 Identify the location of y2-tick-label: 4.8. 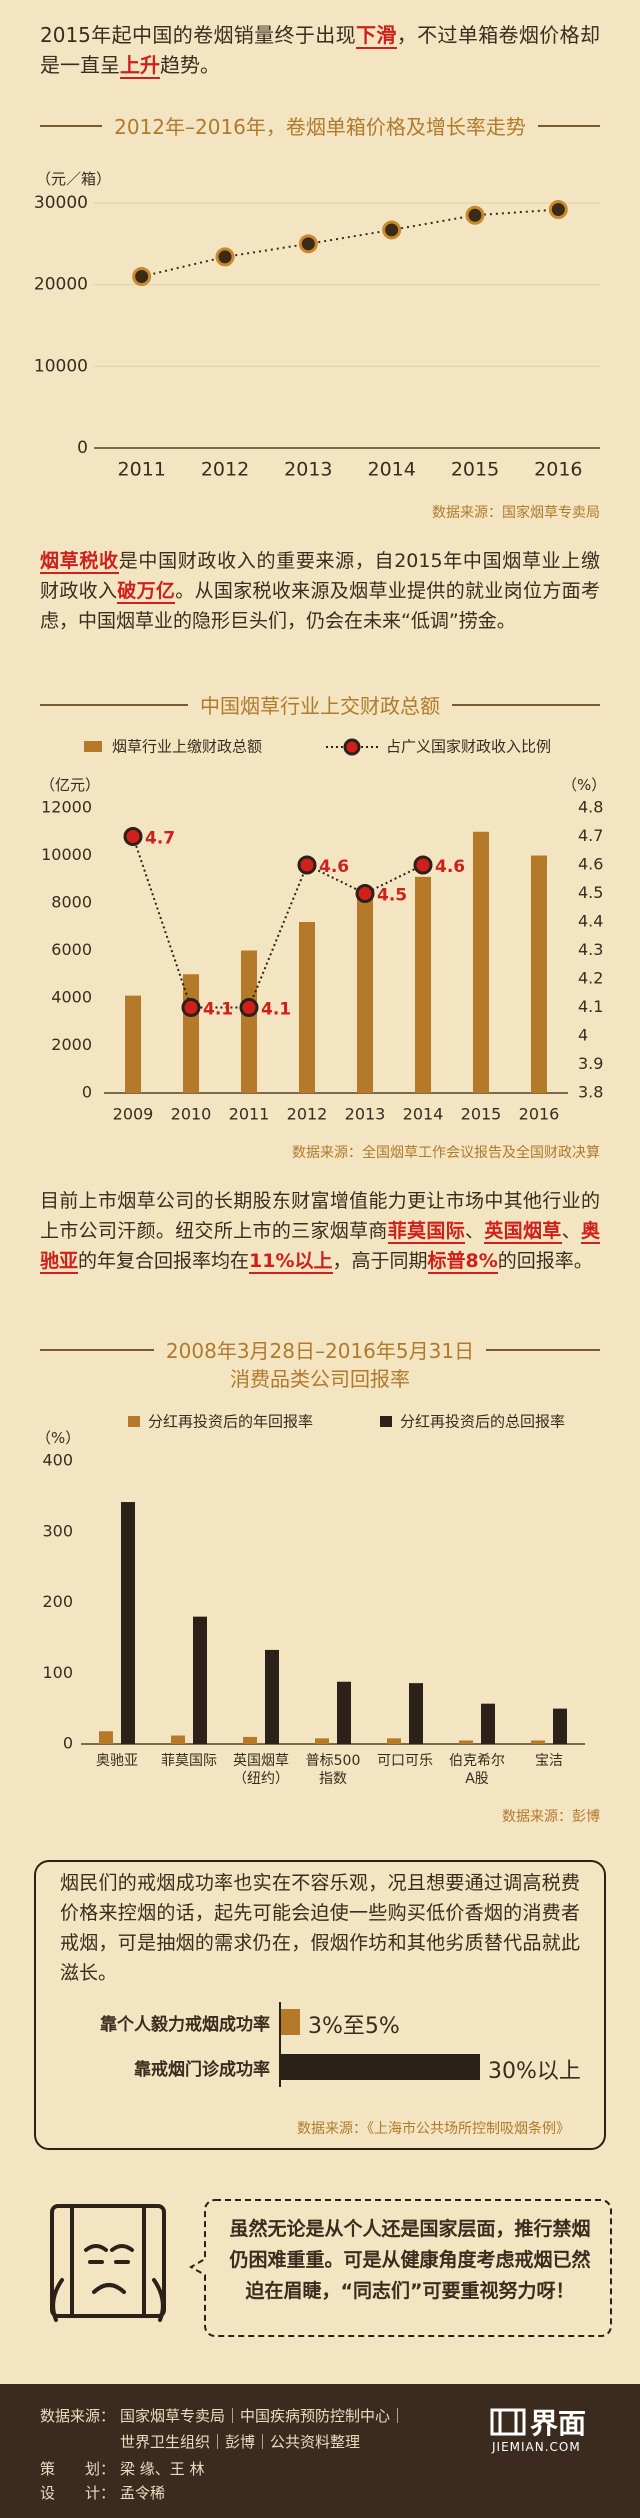
(590, 807).